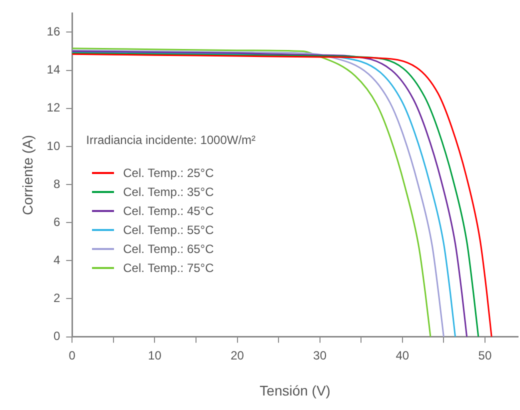  Describe the element at coordinates (168, 191) in the screenshot. I see `legend-label: Cel. Temp.: 35°C` at that location.